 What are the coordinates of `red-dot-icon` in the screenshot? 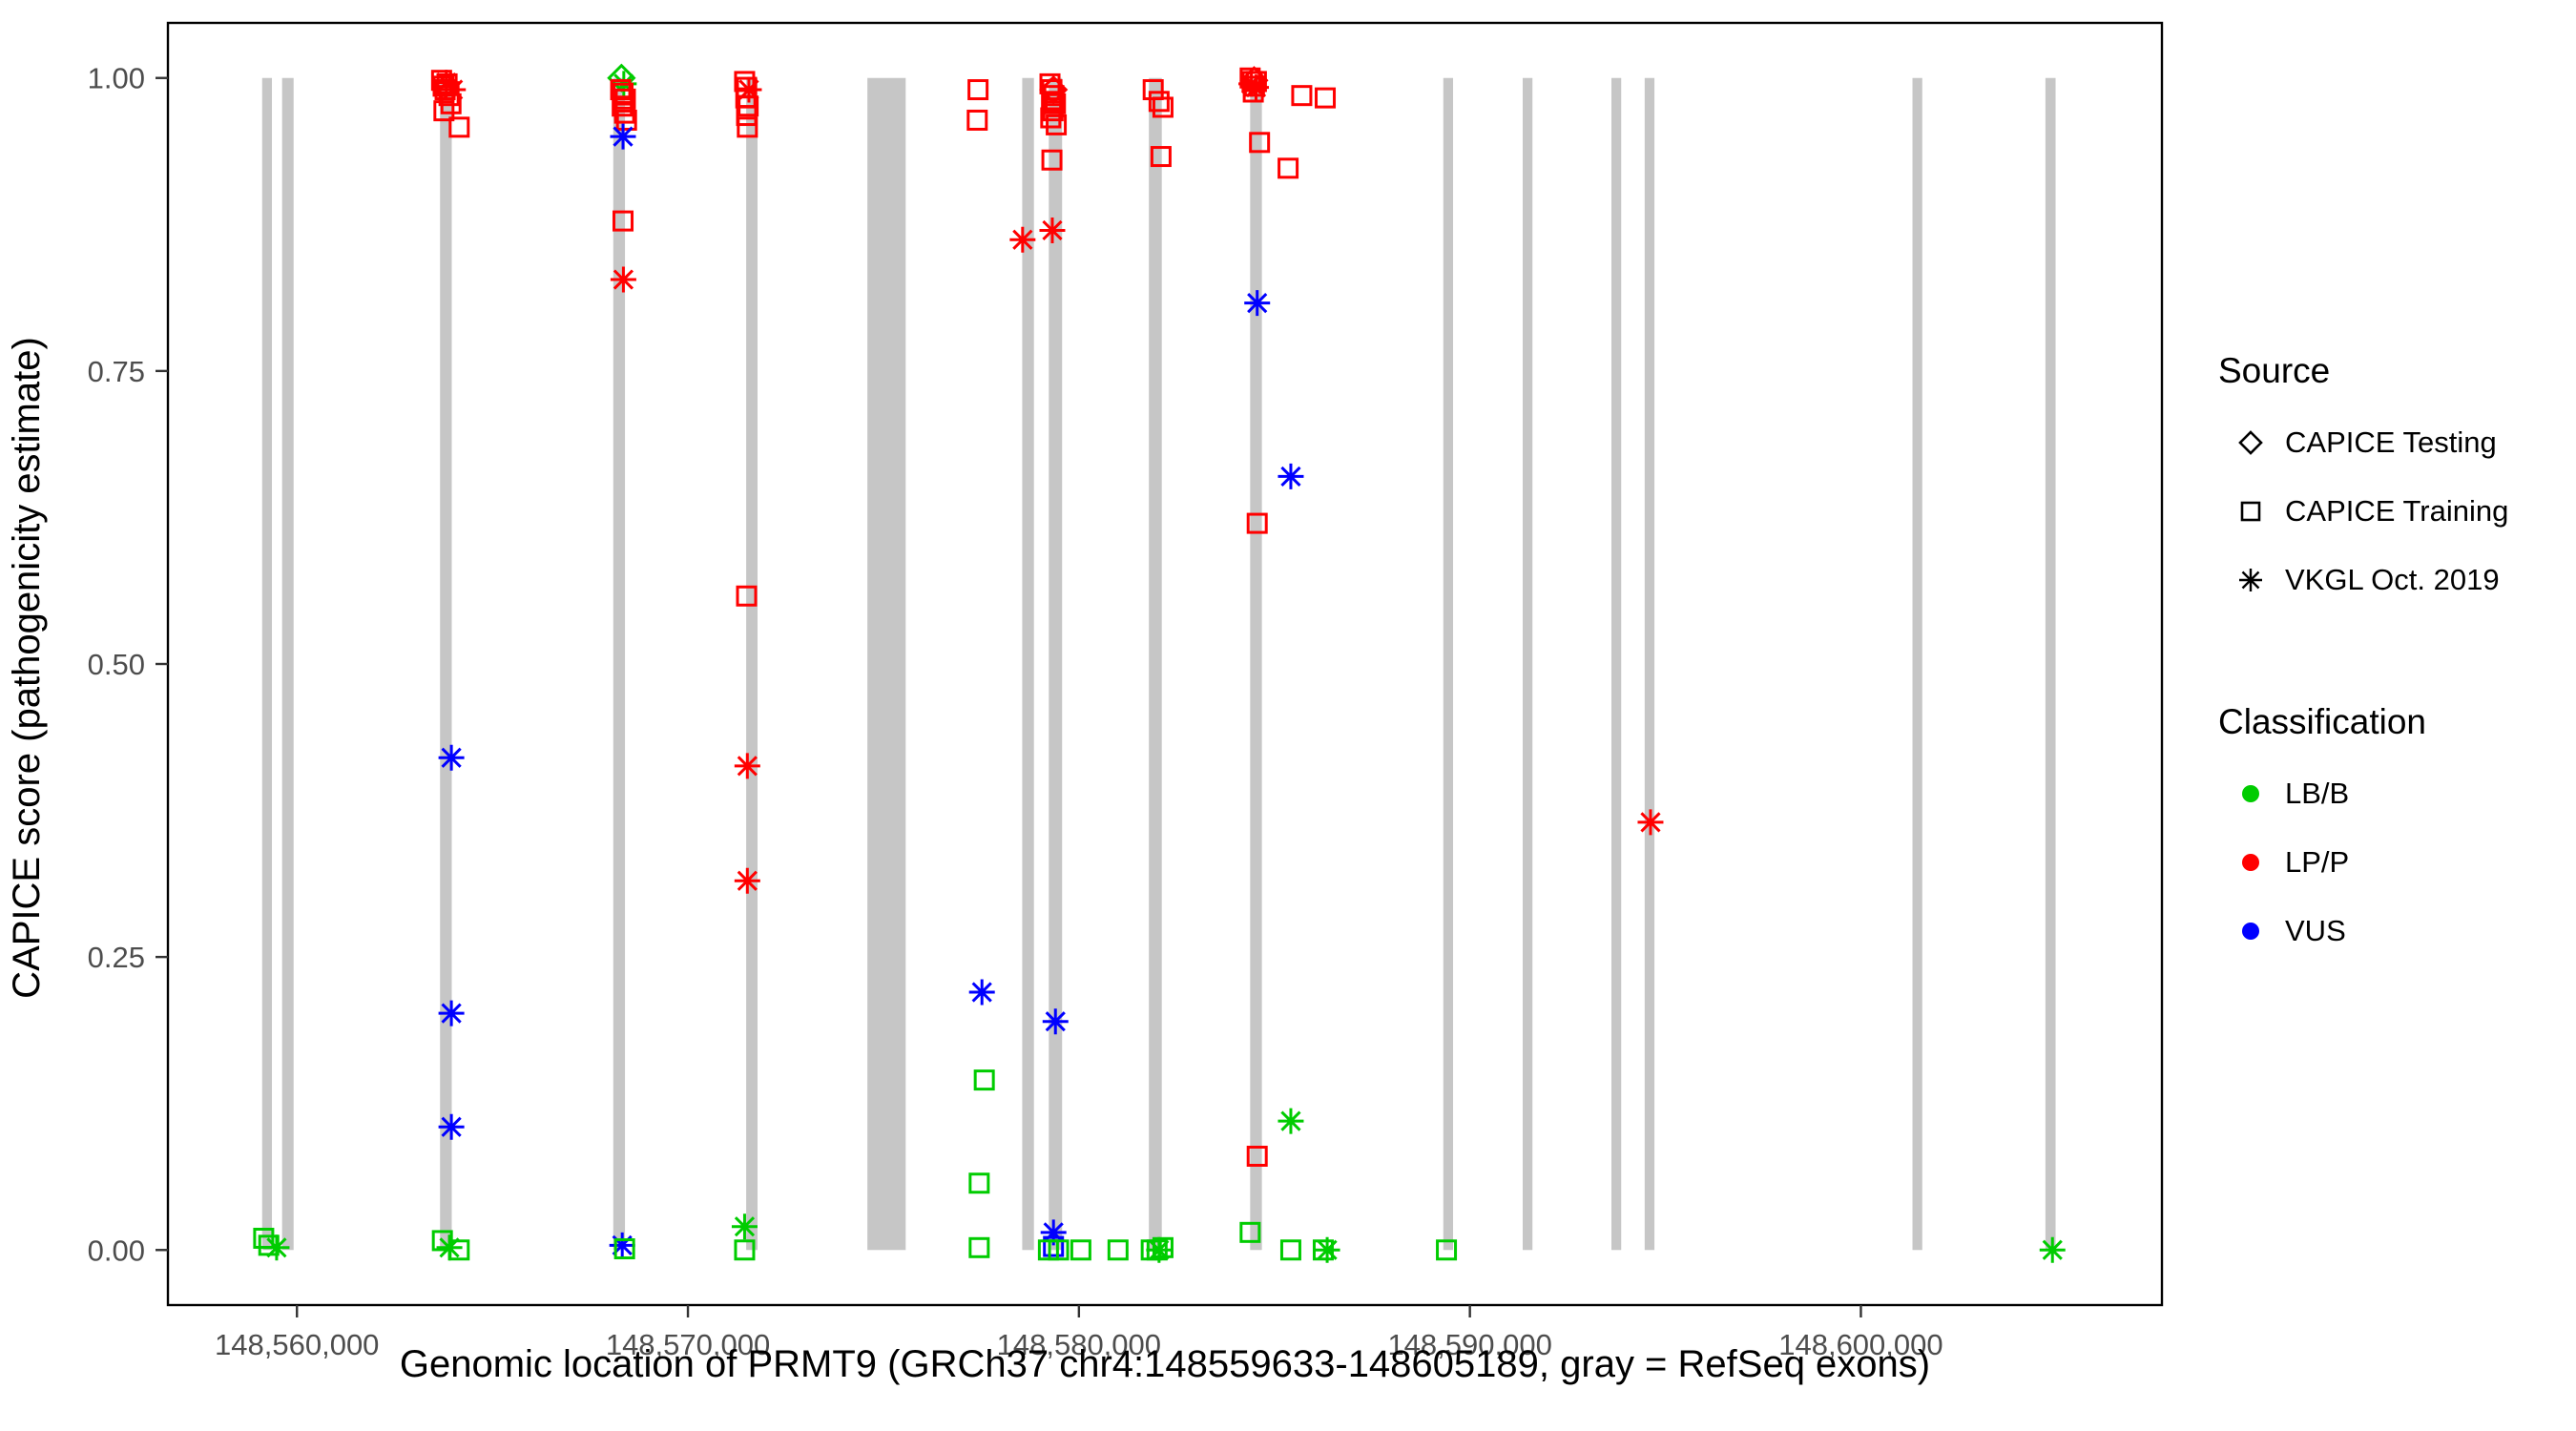 It's located at (2250, 862).